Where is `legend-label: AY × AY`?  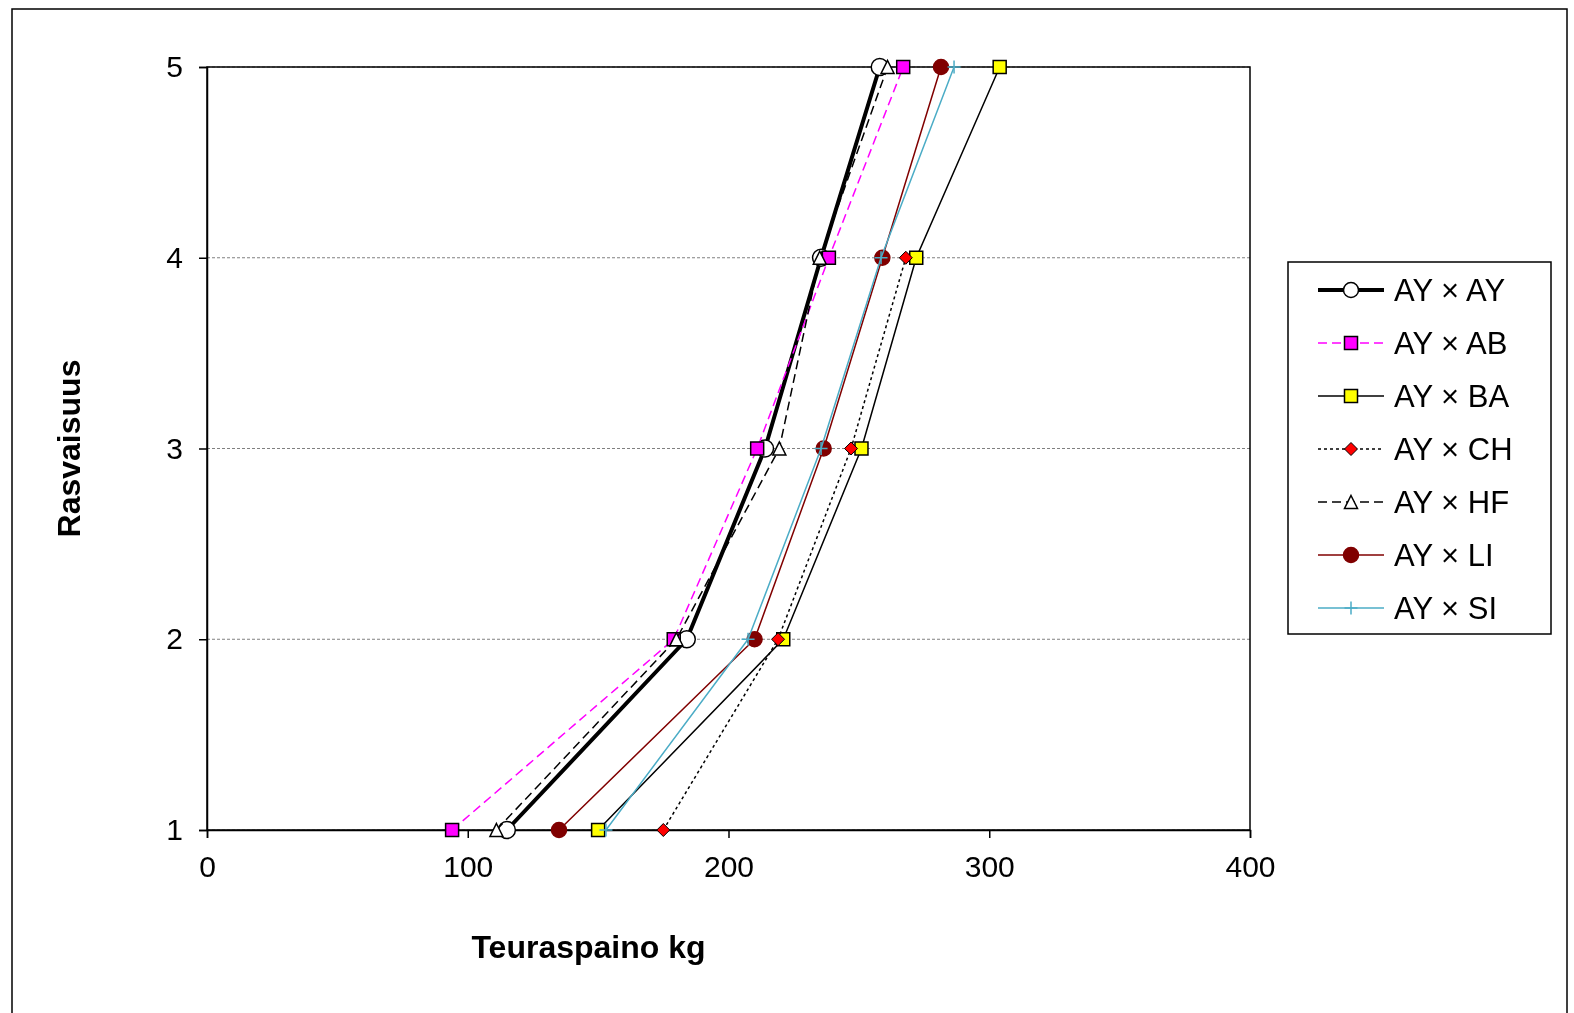 legend-label: AY × AY is located at coordinates (1450, 290).